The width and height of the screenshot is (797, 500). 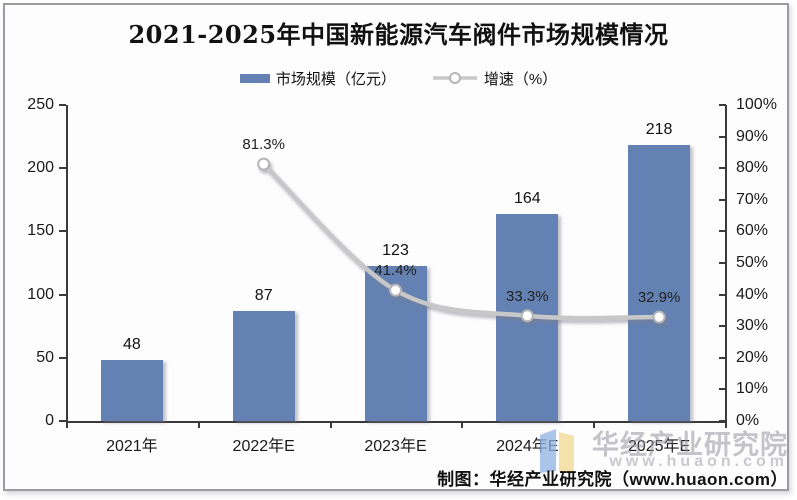 I want to click on bar-2023年E, so click(x=395, y=343).